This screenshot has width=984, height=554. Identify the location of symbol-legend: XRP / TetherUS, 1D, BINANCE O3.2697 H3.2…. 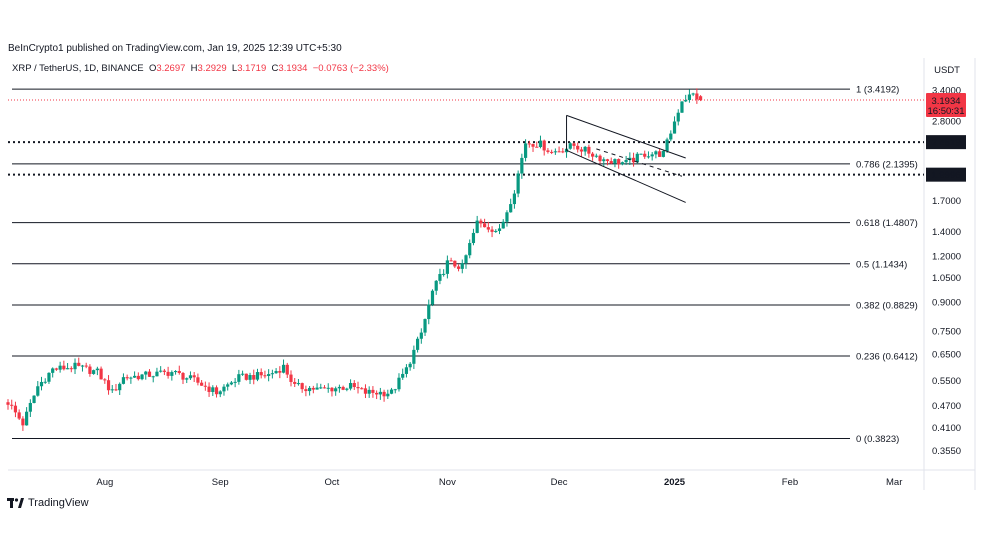
(200, 68).